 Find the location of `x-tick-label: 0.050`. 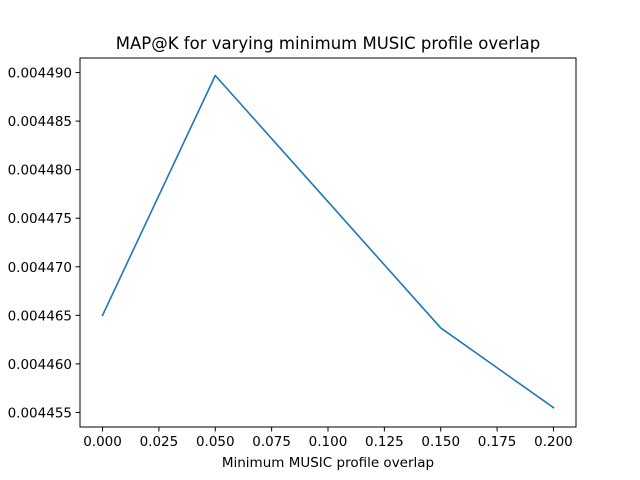

x-tick-label: 0.050 is located at coordinates (215, 442).